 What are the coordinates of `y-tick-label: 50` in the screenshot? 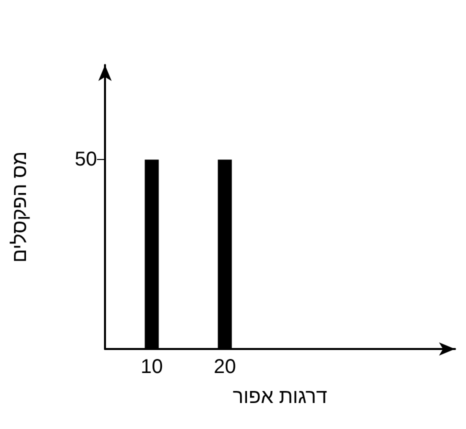 It's located at (85, 159).